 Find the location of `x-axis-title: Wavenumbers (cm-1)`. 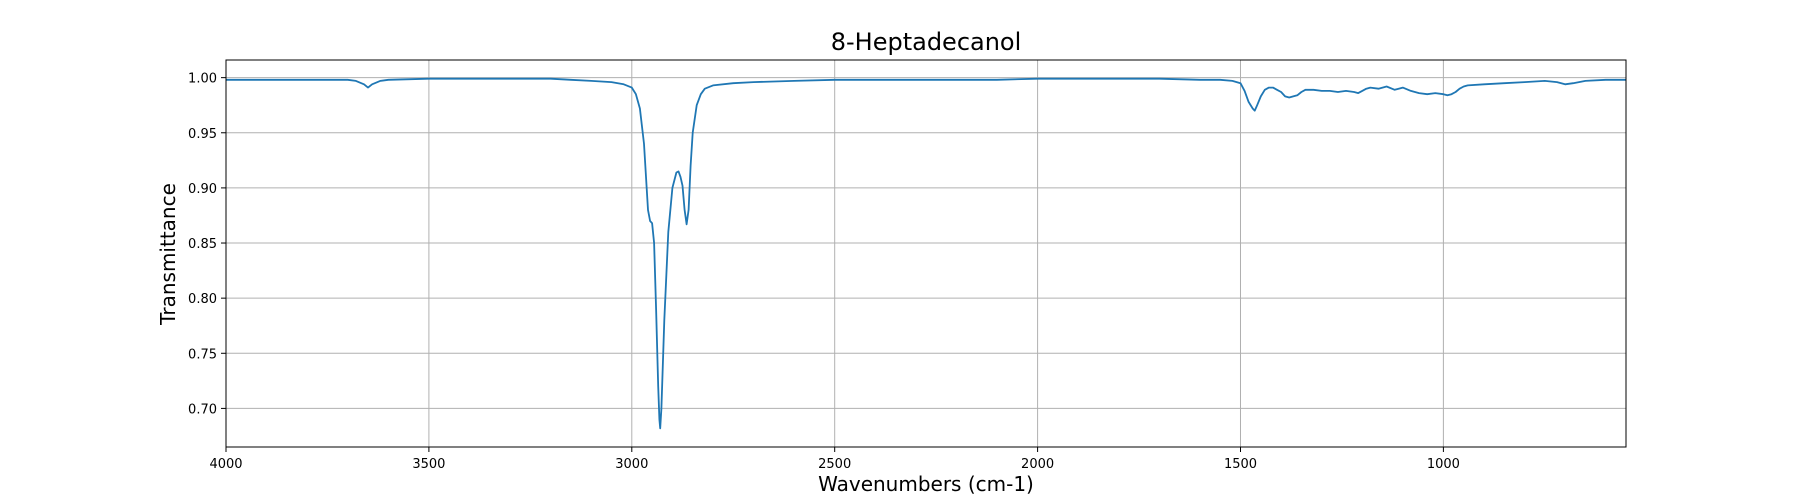

x-axis-title: Wavenumbers (cm-1) is located at coordinates (926, 484).